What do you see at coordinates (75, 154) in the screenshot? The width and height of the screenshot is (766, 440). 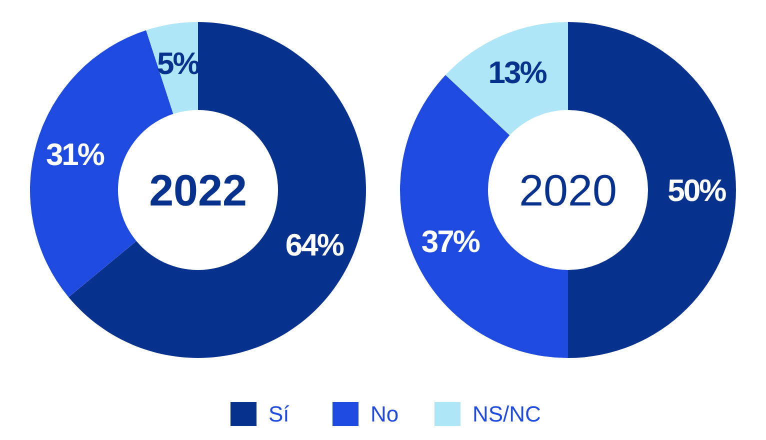 I see `data-label: 31%` at bounding box center [75, 154].